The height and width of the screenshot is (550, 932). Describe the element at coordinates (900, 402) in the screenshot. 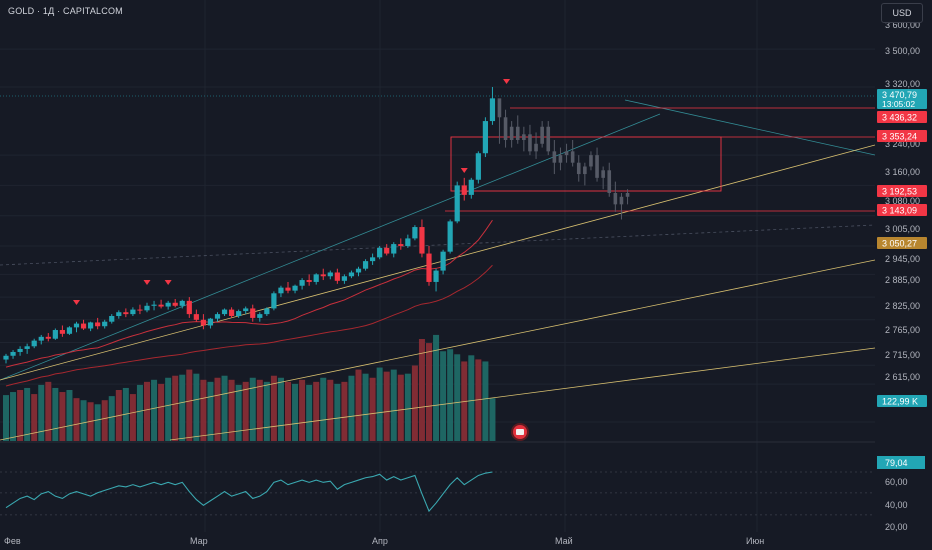

I see `price-tag-label: 122,99 K` at that location.